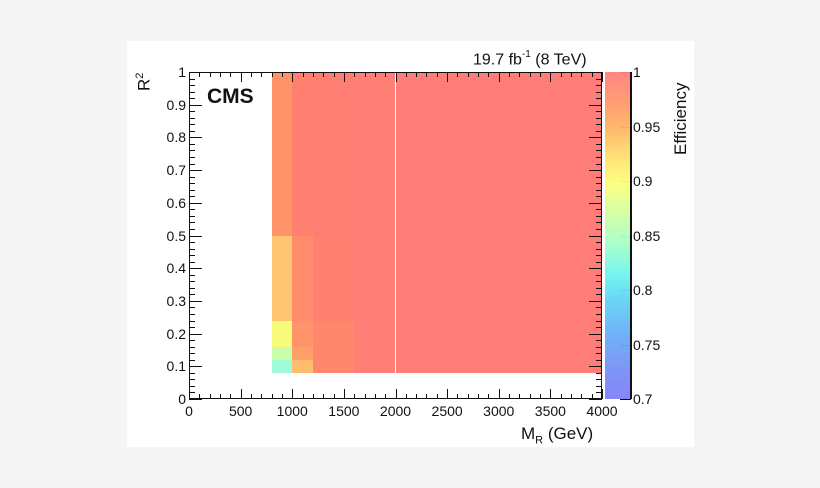 This screenshot has height=488, width=820. What do you see at coordinates (176, 333) in the screenshot?
I see `y-tick-label: 0.2` at bounding box center [176, 333].